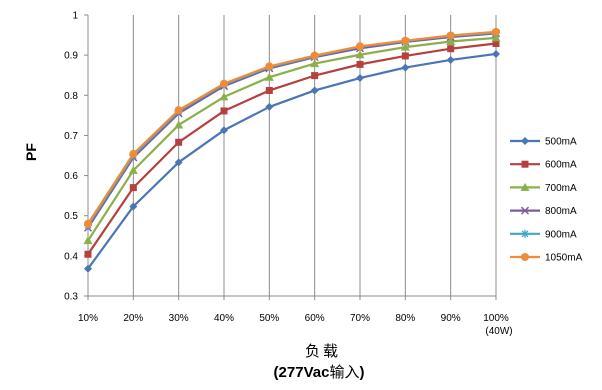 The height and width of the screenshot is (390, 602). Describe the element at coordinates (561, 211) in the screenshot. I see `legend-label: 800mA` at that location.